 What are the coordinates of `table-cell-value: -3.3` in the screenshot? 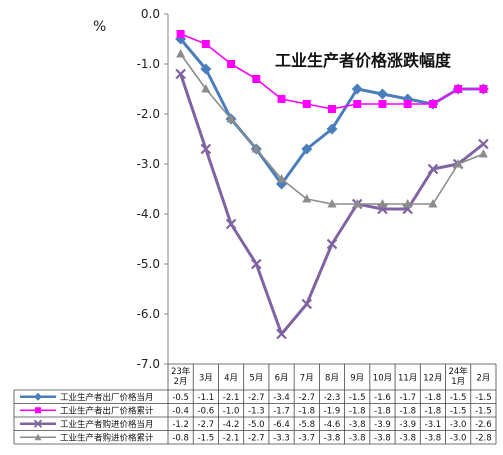 It's located at (281, 438).